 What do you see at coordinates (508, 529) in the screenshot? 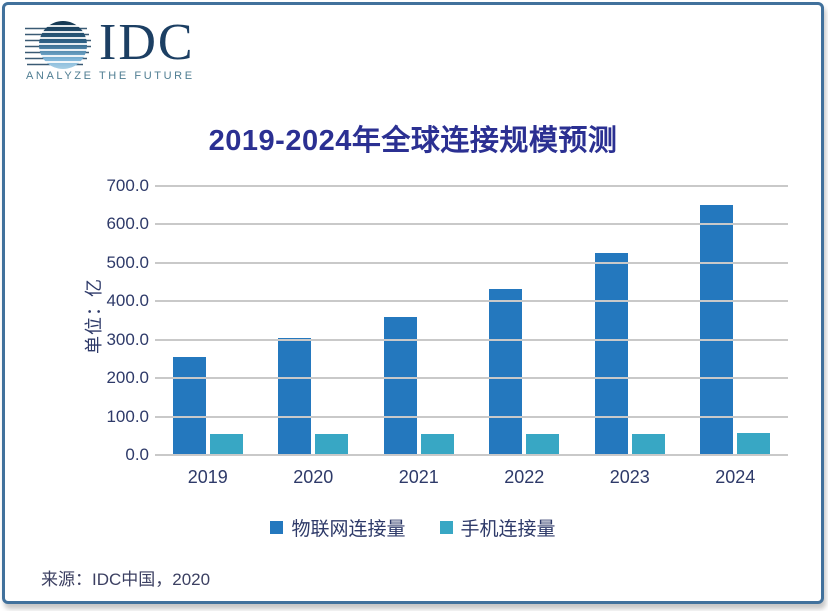
I see `legend-label: 手机连接量` at bounding box center [508, 529].